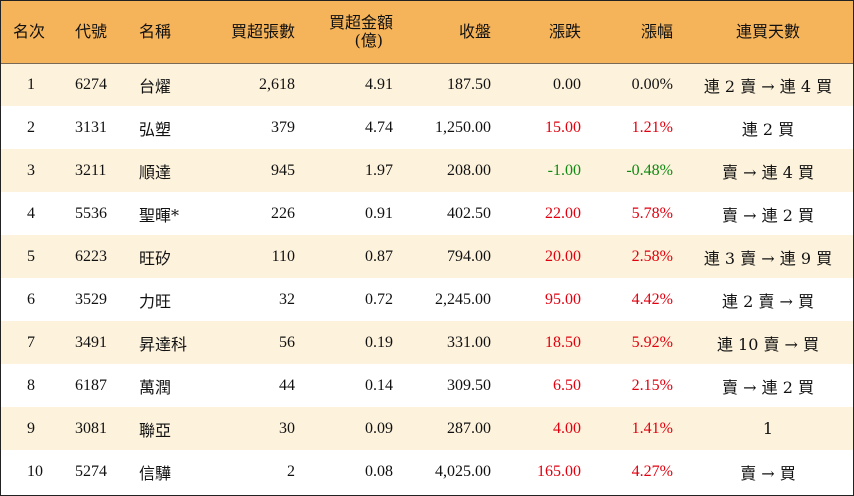 The image size is (854, 496). I want to click on cell-change: 4.00, so click(567, 428).